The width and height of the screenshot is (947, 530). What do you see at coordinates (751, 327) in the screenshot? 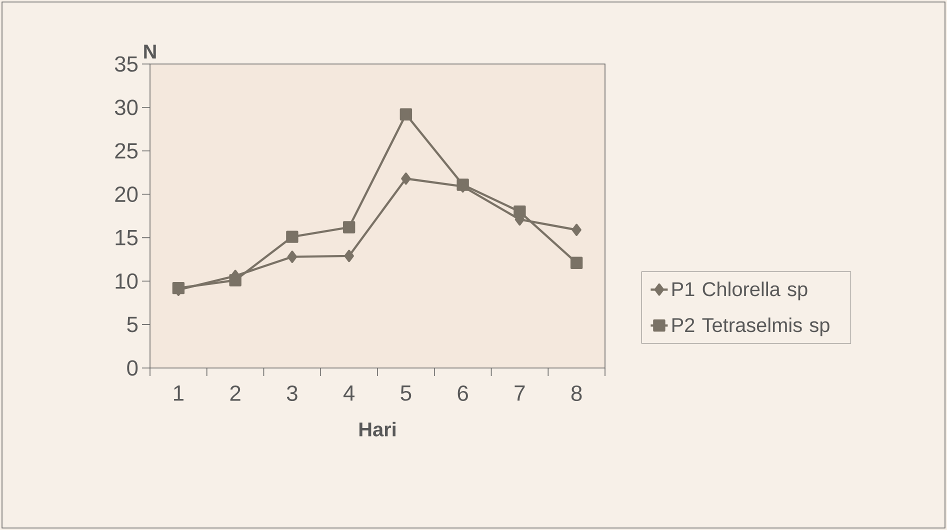
I see `legend-label: P2 Tetraselmis sp` at bounding box center [751, 327].